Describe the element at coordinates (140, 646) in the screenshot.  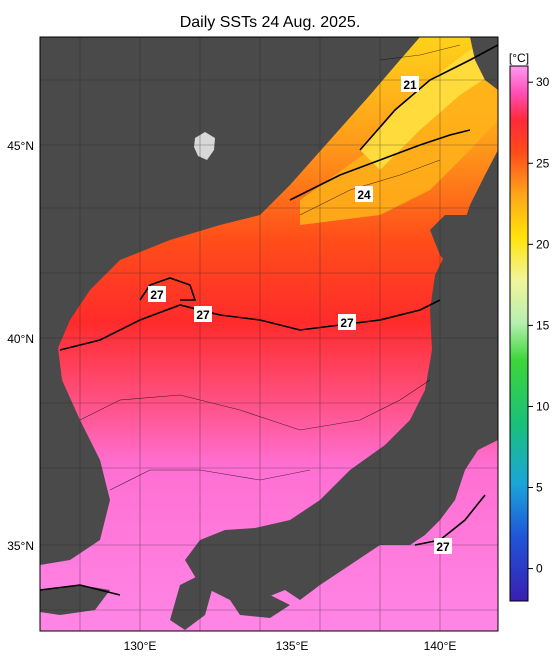
I see `lon-label-130: 130°E` at that location.